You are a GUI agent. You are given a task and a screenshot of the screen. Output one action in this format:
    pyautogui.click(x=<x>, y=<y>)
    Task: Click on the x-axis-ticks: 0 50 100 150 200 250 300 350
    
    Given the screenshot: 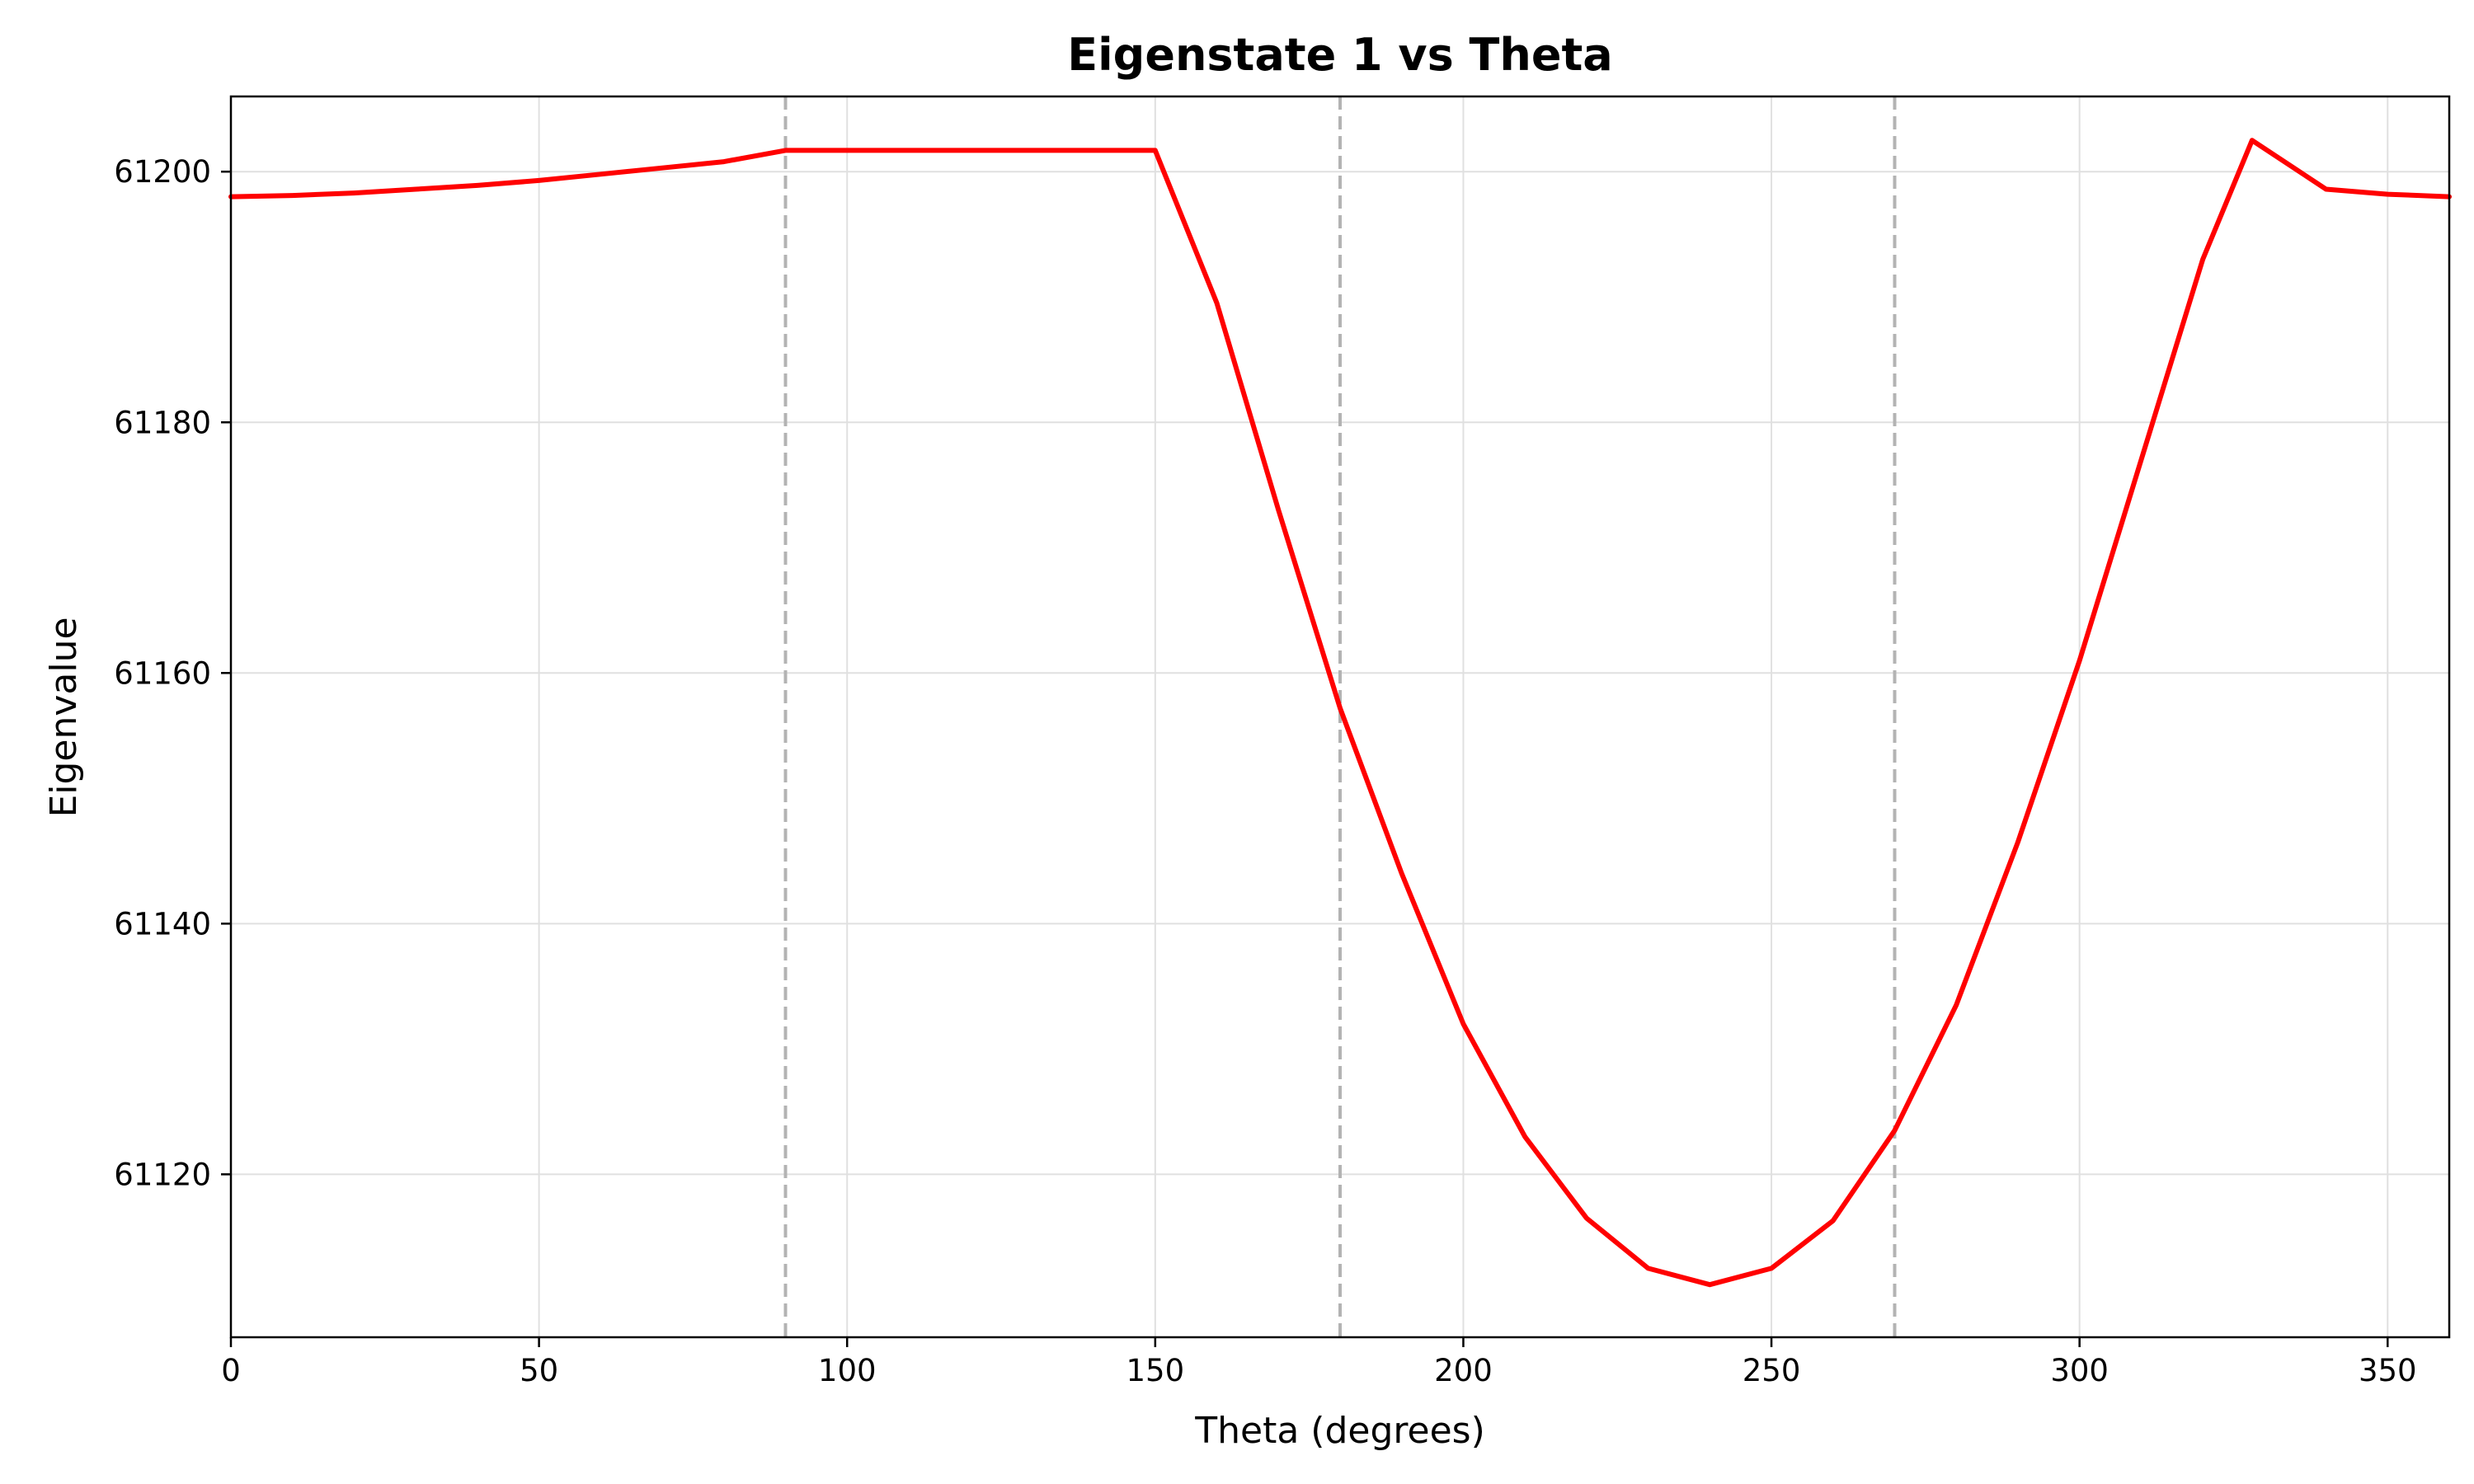 What is the action you would take?
    pyautogui.click(x=1319, y=1362)
    